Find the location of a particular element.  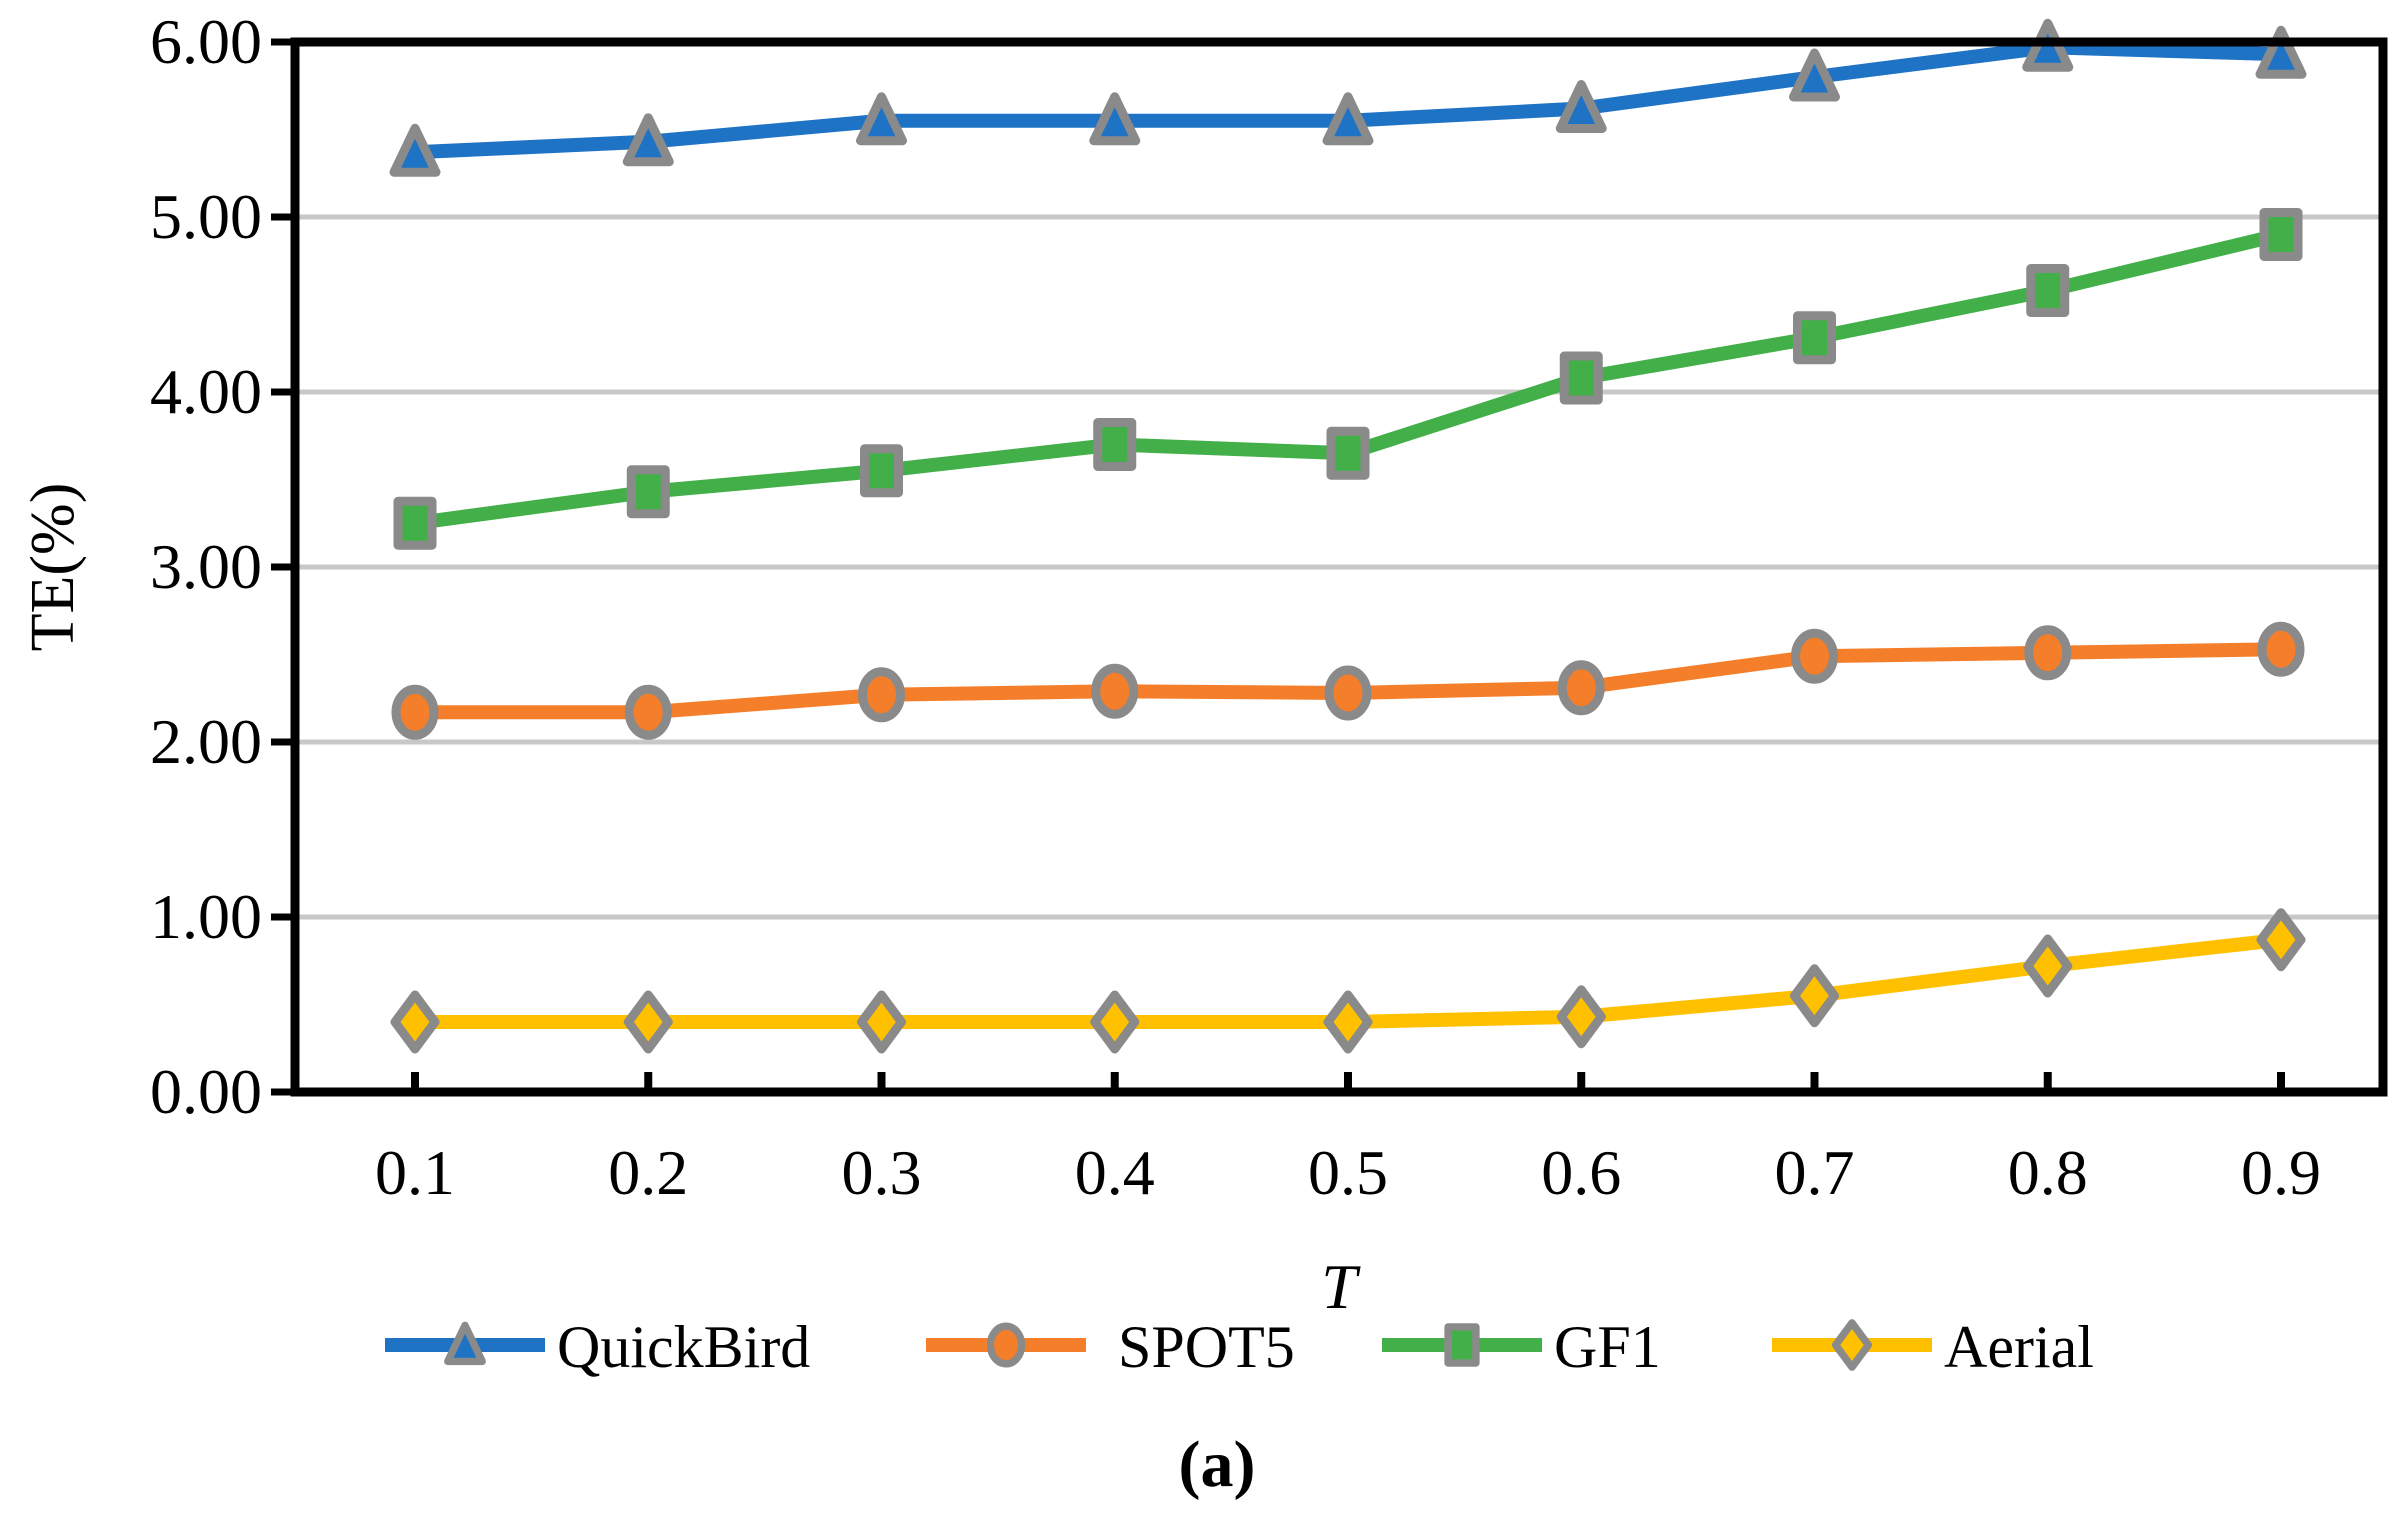

x-tick-label-0.8: 0.8 is located at coordinates (2048, 1172).